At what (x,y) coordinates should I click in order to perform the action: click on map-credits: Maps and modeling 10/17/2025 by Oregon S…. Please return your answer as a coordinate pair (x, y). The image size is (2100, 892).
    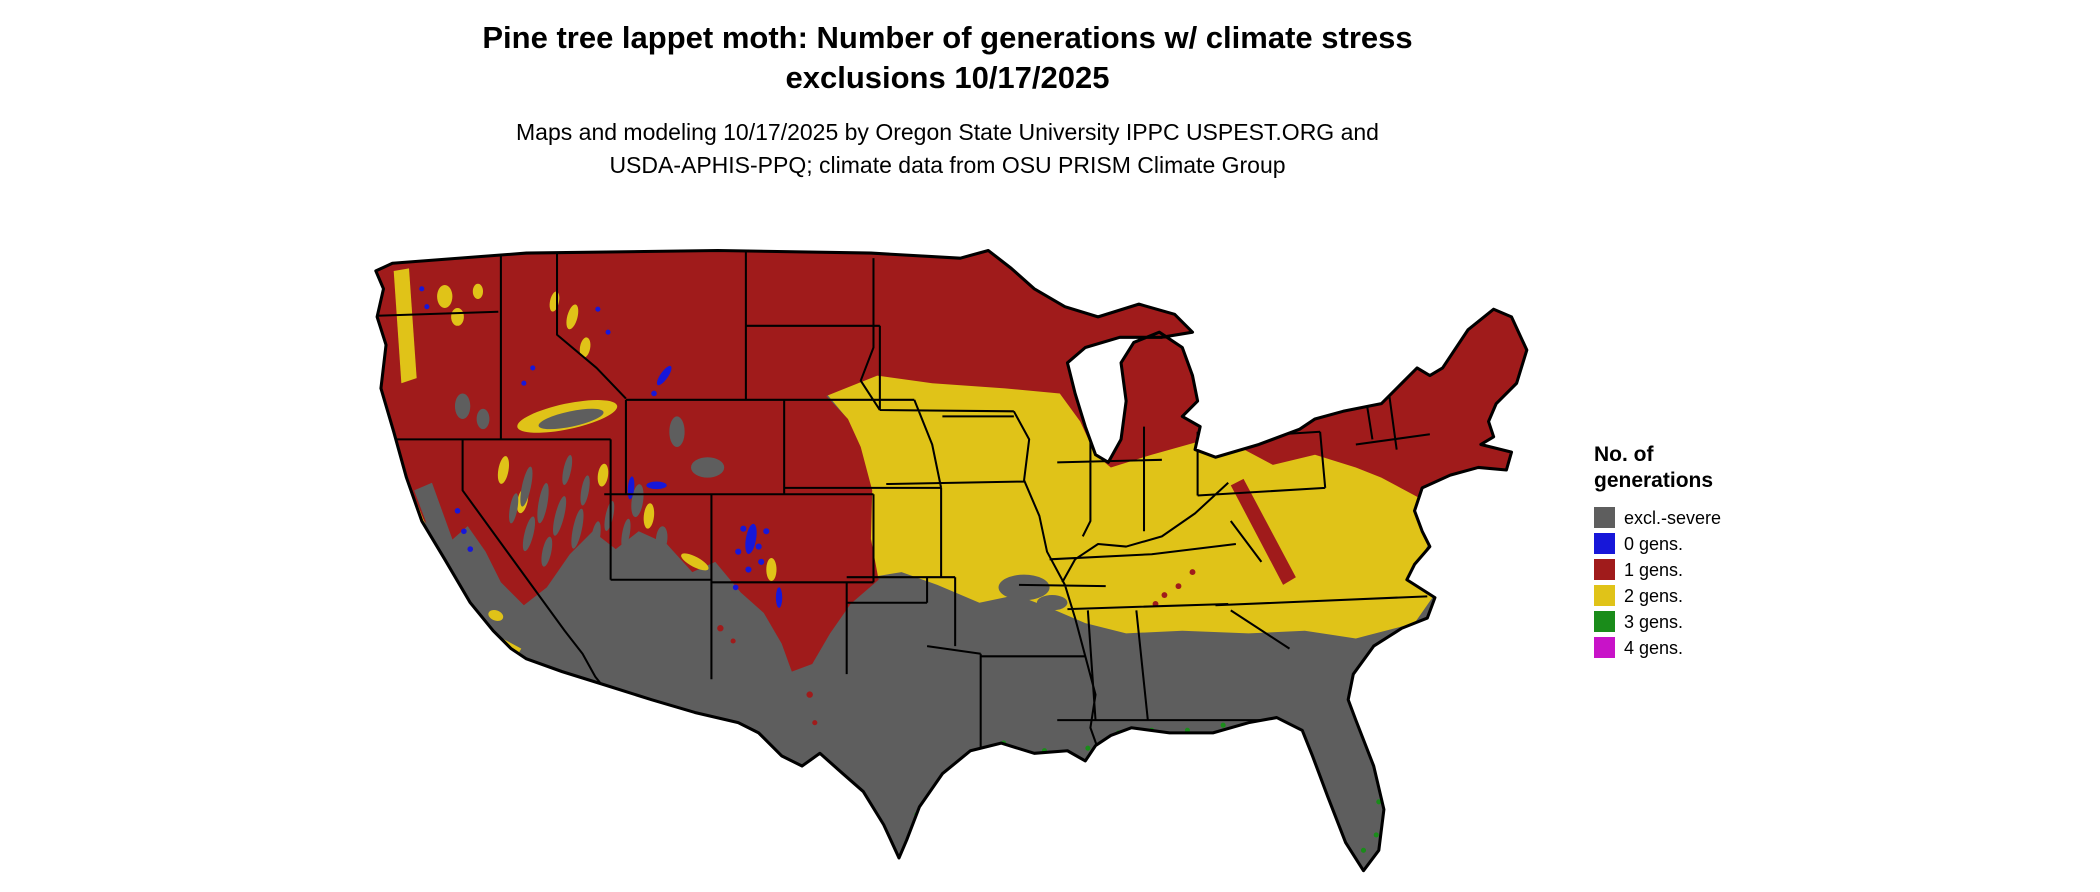
    Looking at the image, I should click on (947, 149).